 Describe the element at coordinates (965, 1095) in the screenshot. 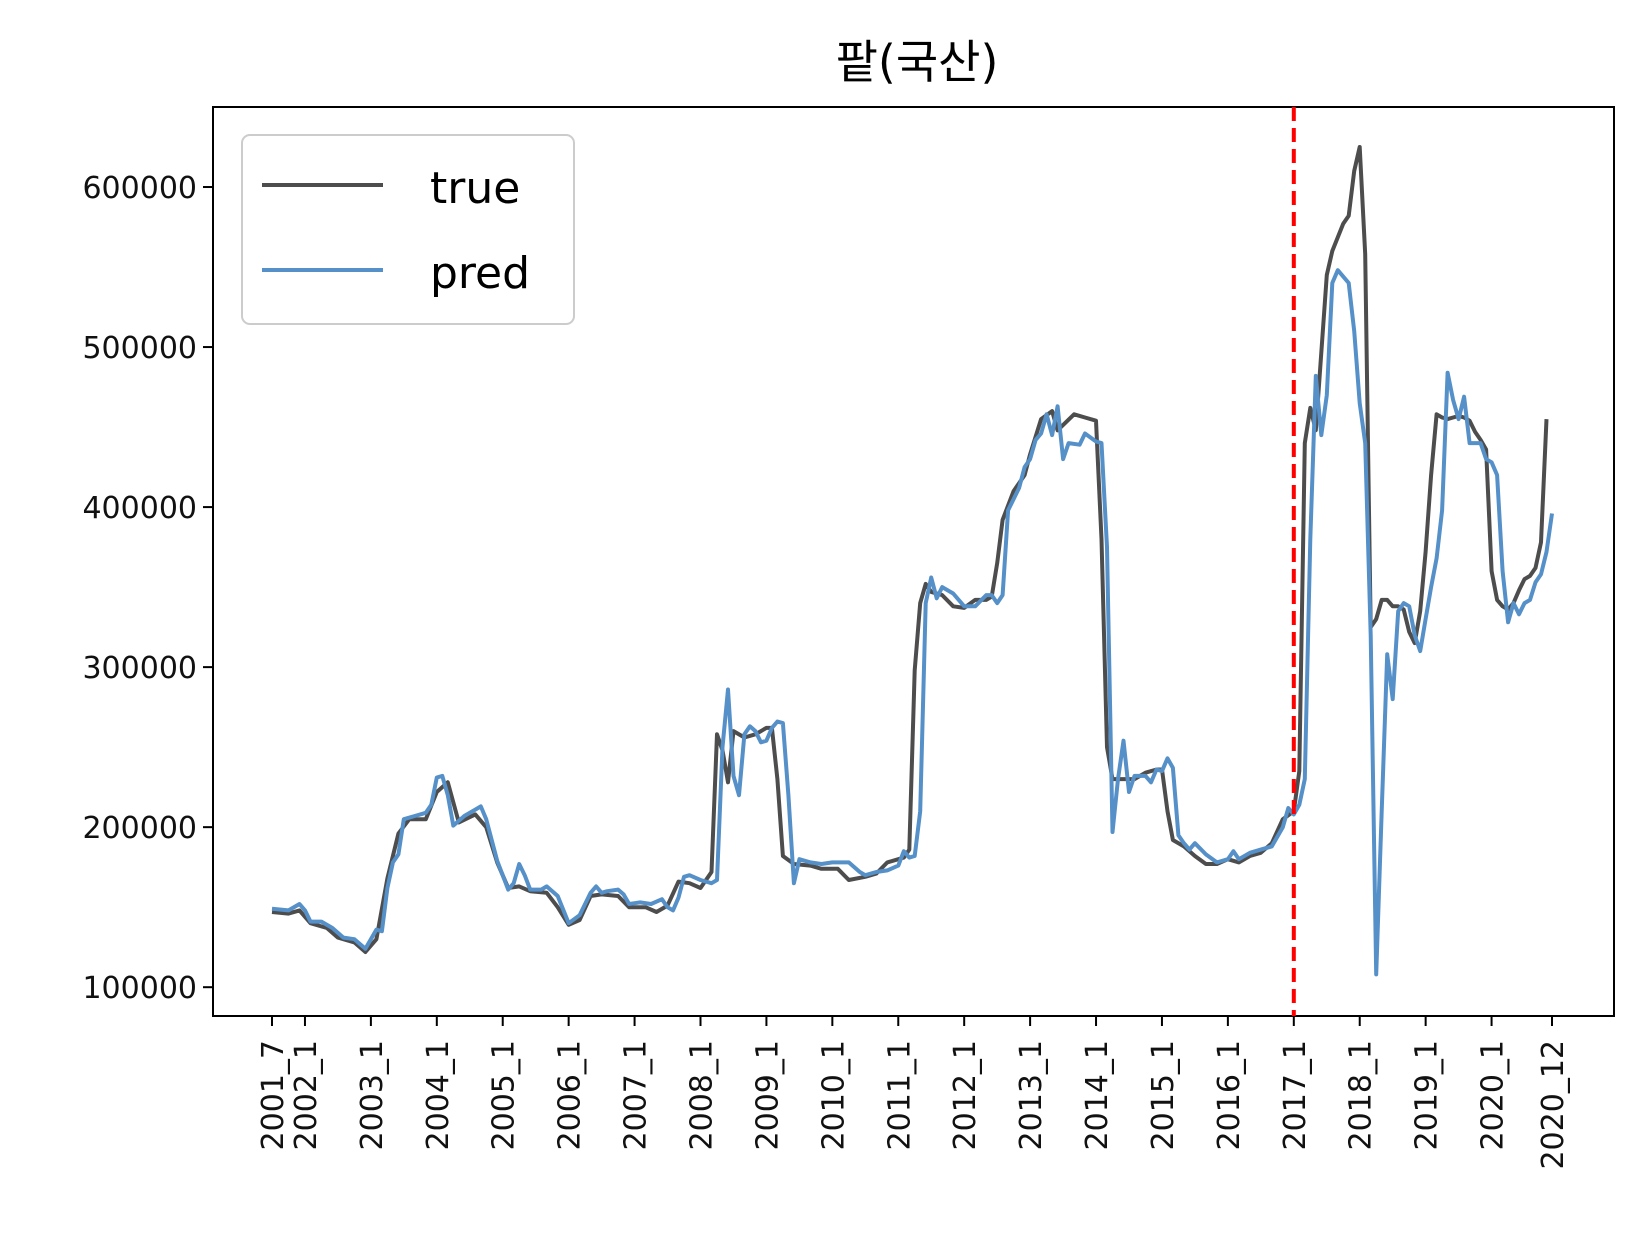

I see `x-tick-label: 2012_1` at that location.